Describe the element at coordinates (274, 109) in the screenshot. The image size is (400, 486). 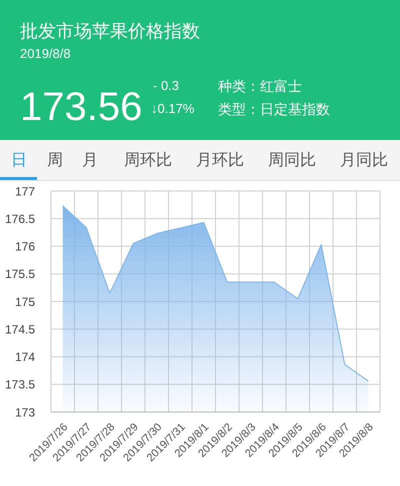
I see `text: 类型：日定基指数` at that location.